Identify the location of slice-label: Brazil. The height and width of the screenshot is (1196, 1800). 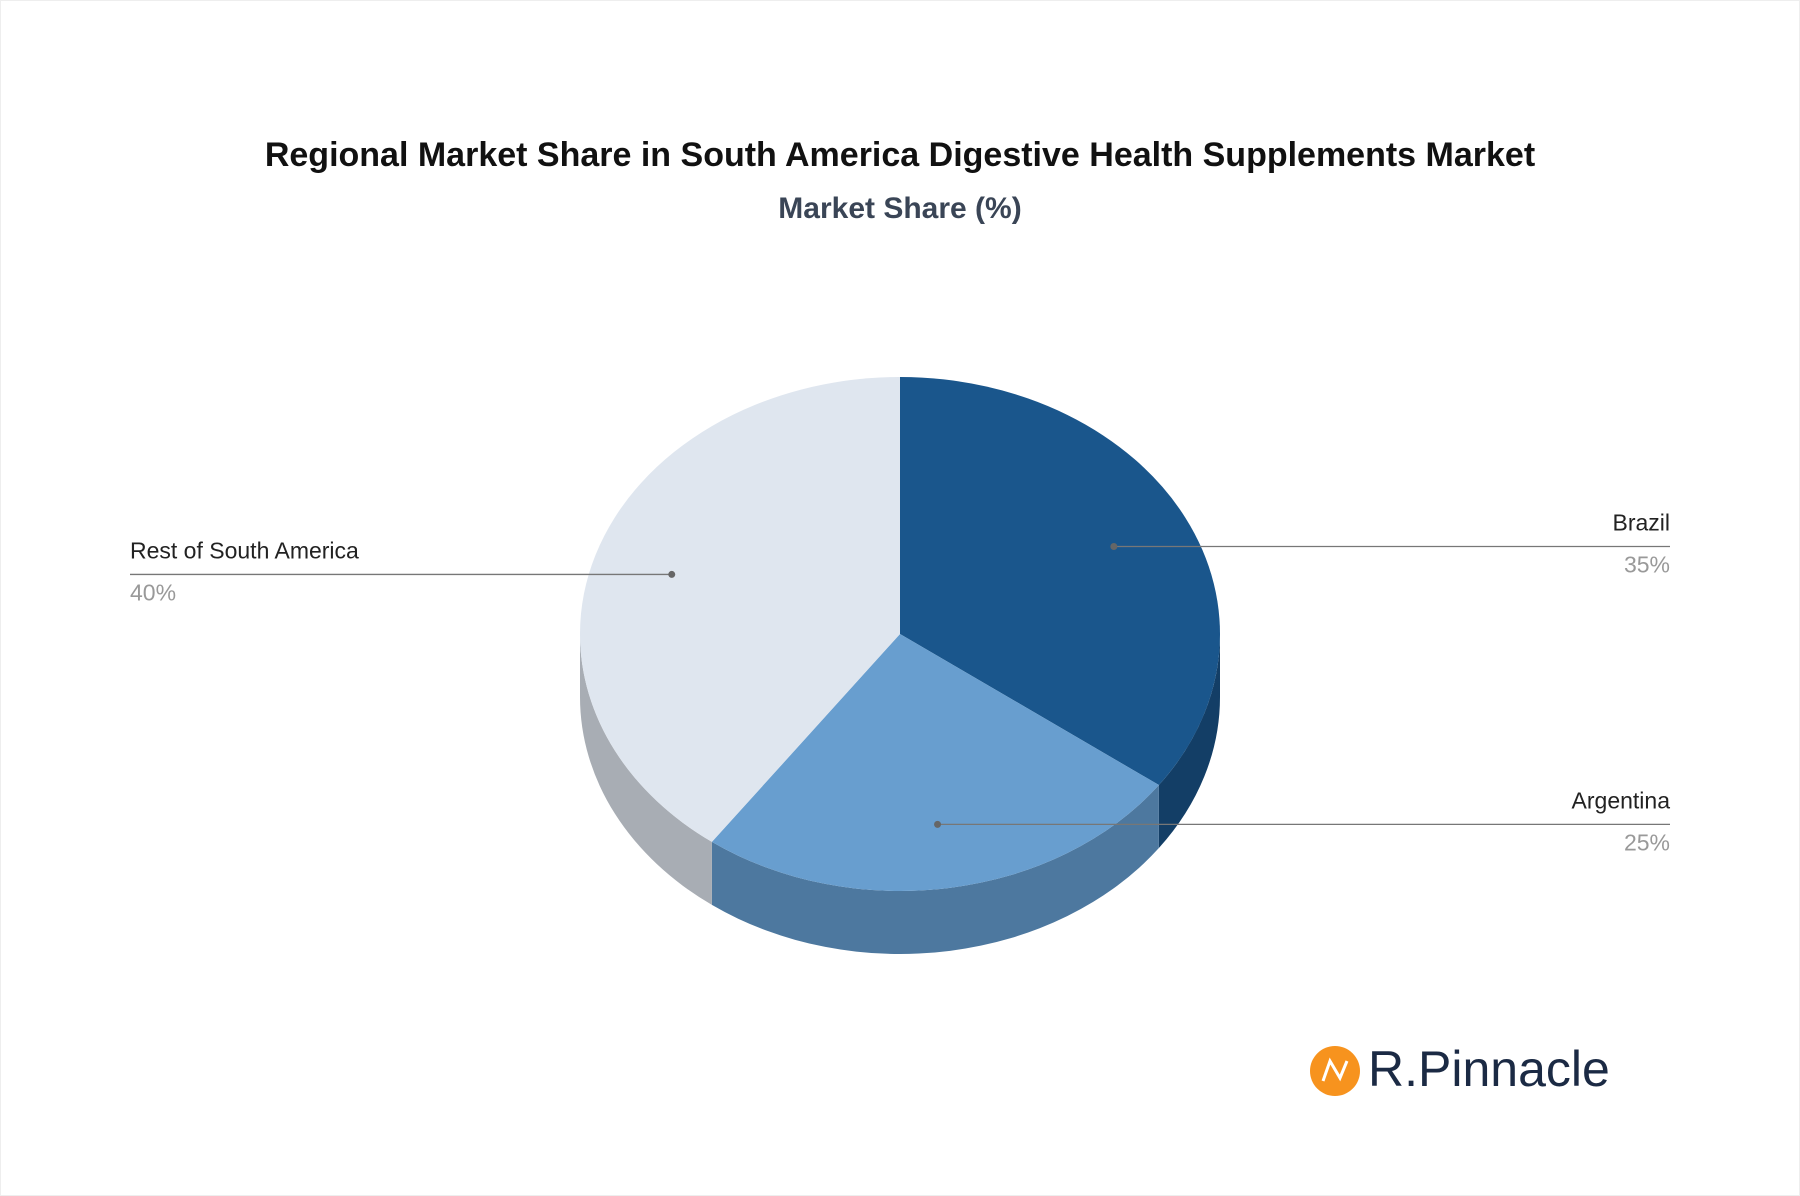
(1641, 523).